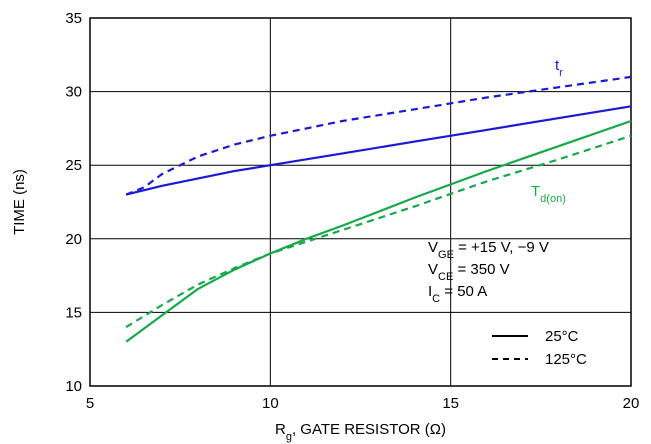 This screenshot has width=651, height=444. What do you see at coordinates (457, 294) in the screenshot?
I see `condition-text: IC = 50 A` at bounding box center [457, 294].